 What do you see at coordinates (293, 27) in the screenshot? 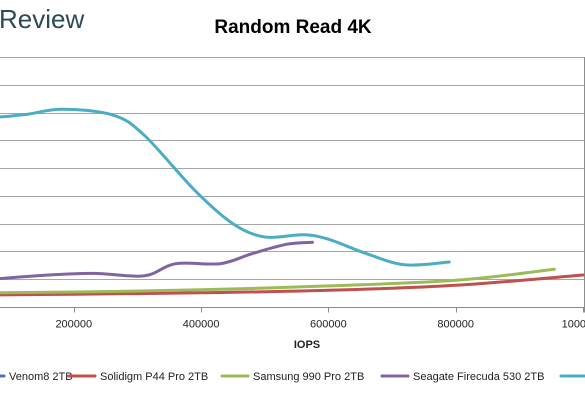
I see `chart-title: Random Read 4K` at bounding box center [293, 27].